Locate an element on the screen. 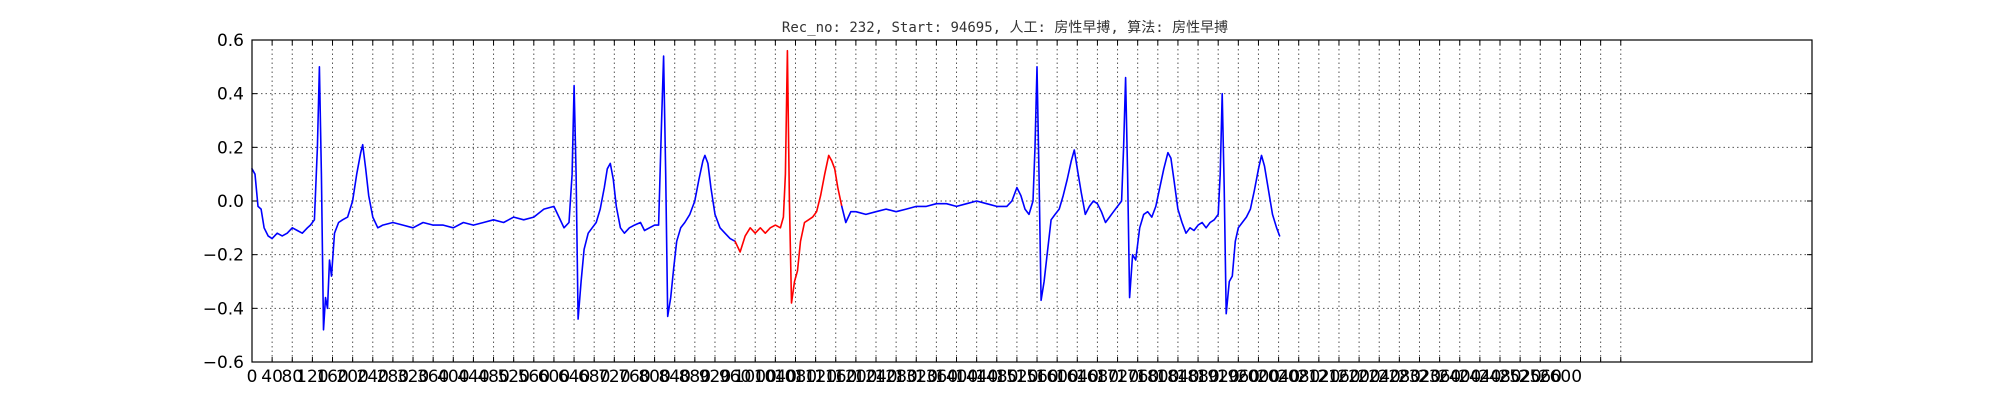  x-tick-label: 1320 is located at coordinates (916, 377).